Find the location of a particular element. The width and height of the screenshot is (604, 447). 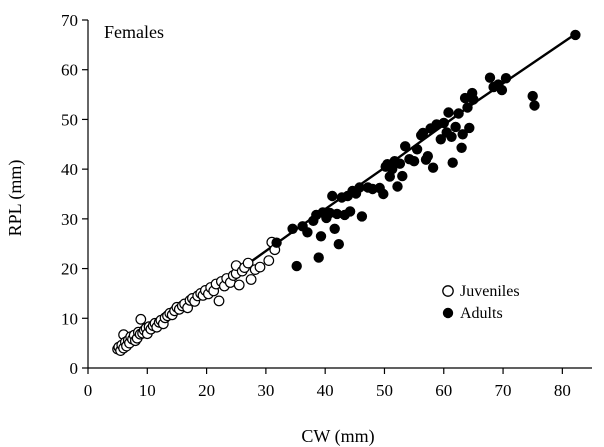

legend-marker-juveniles is located at coordinates (448, 291).